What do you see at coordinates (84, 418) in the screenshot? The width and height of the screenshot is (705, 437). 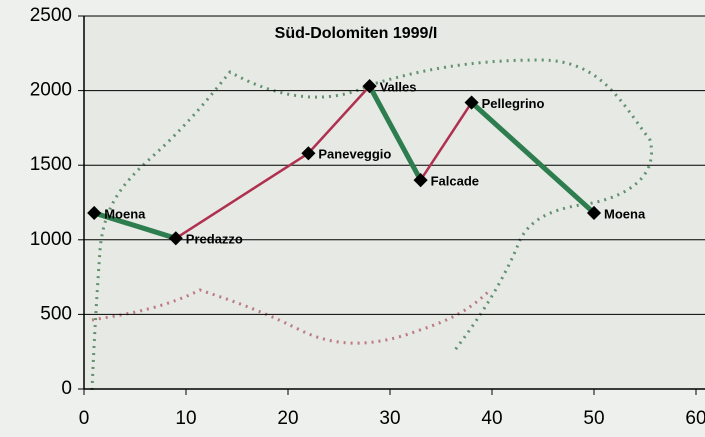 I see `x-tick-label: 0` at bounding box center [84, 418].